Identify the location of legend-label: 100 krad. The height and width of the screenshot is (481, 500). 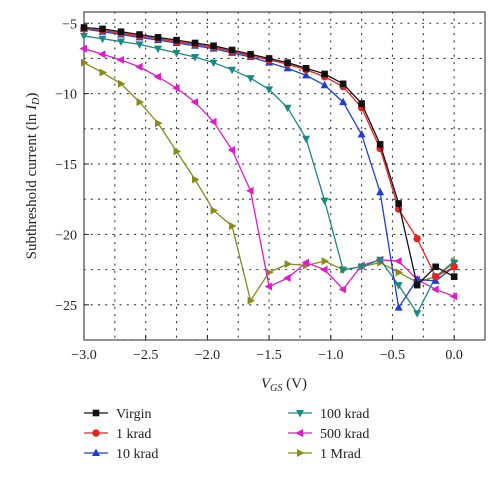
(344, 414).